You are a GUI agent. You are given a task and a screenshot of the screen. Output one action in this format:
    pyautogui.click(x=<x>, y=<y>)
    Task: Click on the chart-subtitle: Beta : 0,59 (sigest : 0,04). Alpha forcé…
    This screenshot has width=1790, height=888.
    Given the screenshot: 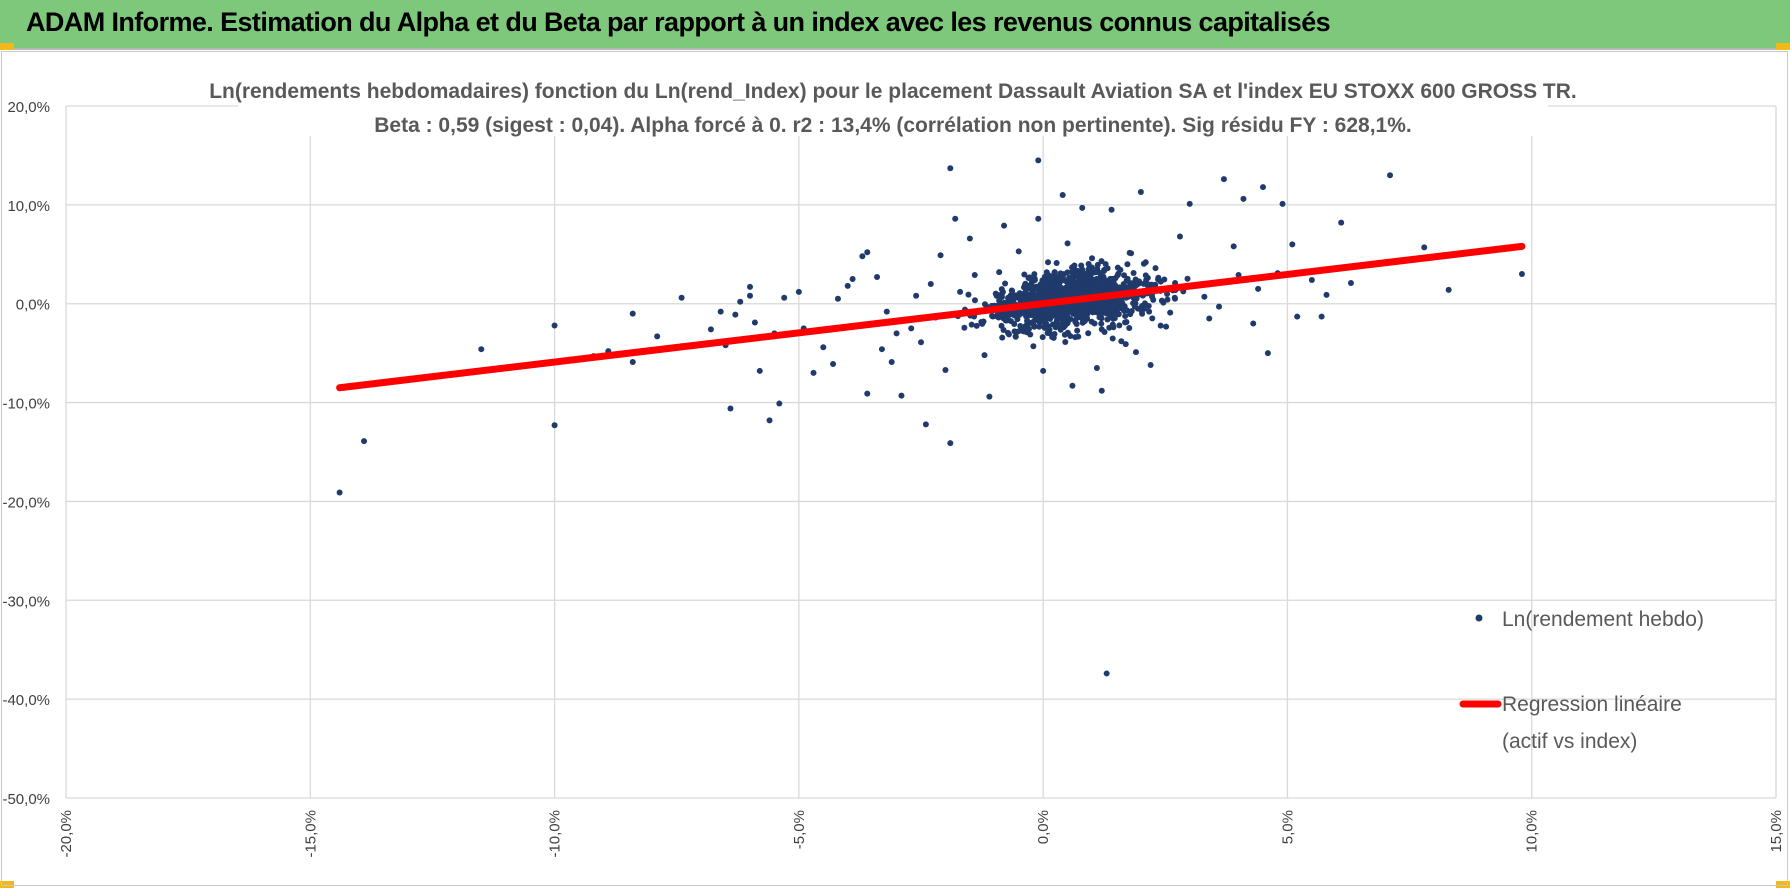 What is the action you would take?
    pyautogui.click(x=892, y=125)
    